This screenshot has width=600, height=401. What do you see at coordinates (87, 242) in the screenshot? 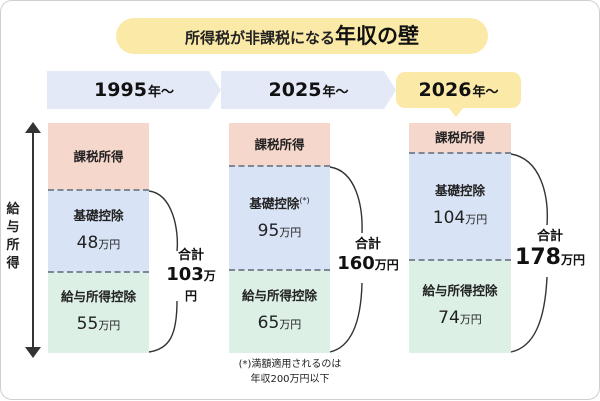
I see `value-number: 48` at bounding box center [87, 242].